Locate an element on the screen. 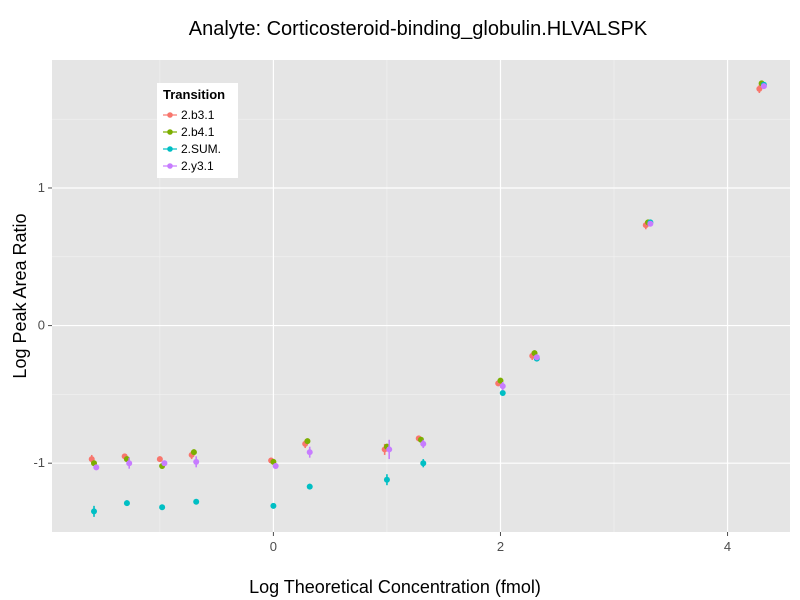 Image resolution: width=800 pixels, height=600 pixels. legend-items: 2.b3.1 2.b4.1 2.SUM. 2.y3.1 is located at coordinates (192, 140).